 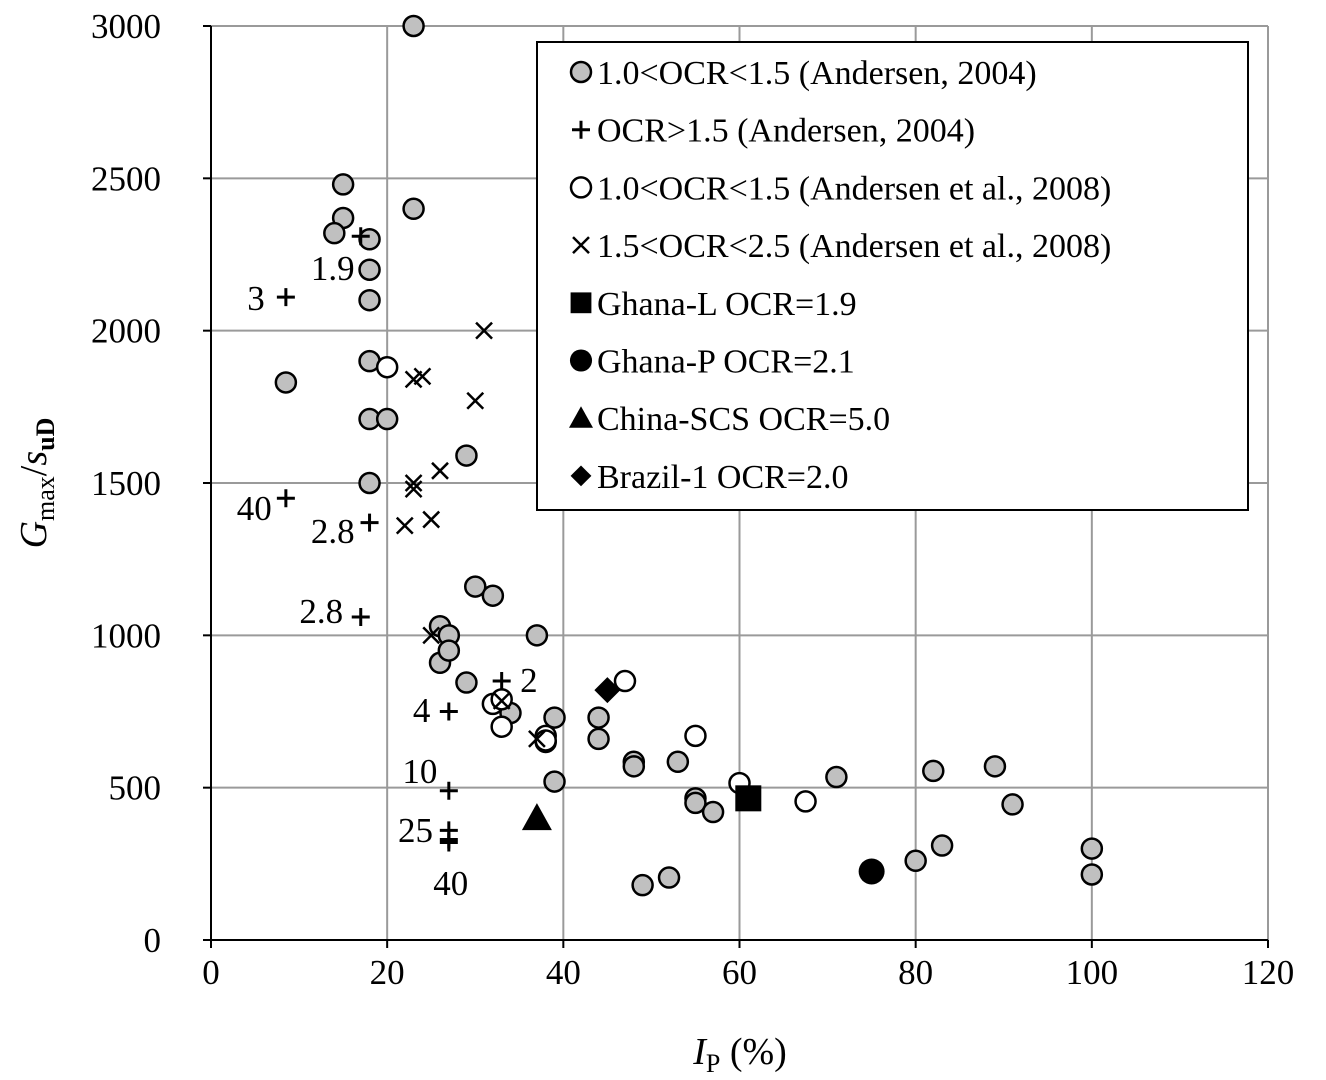 I want to click on y-tick-label: 3000, so click(x=126, y=26).